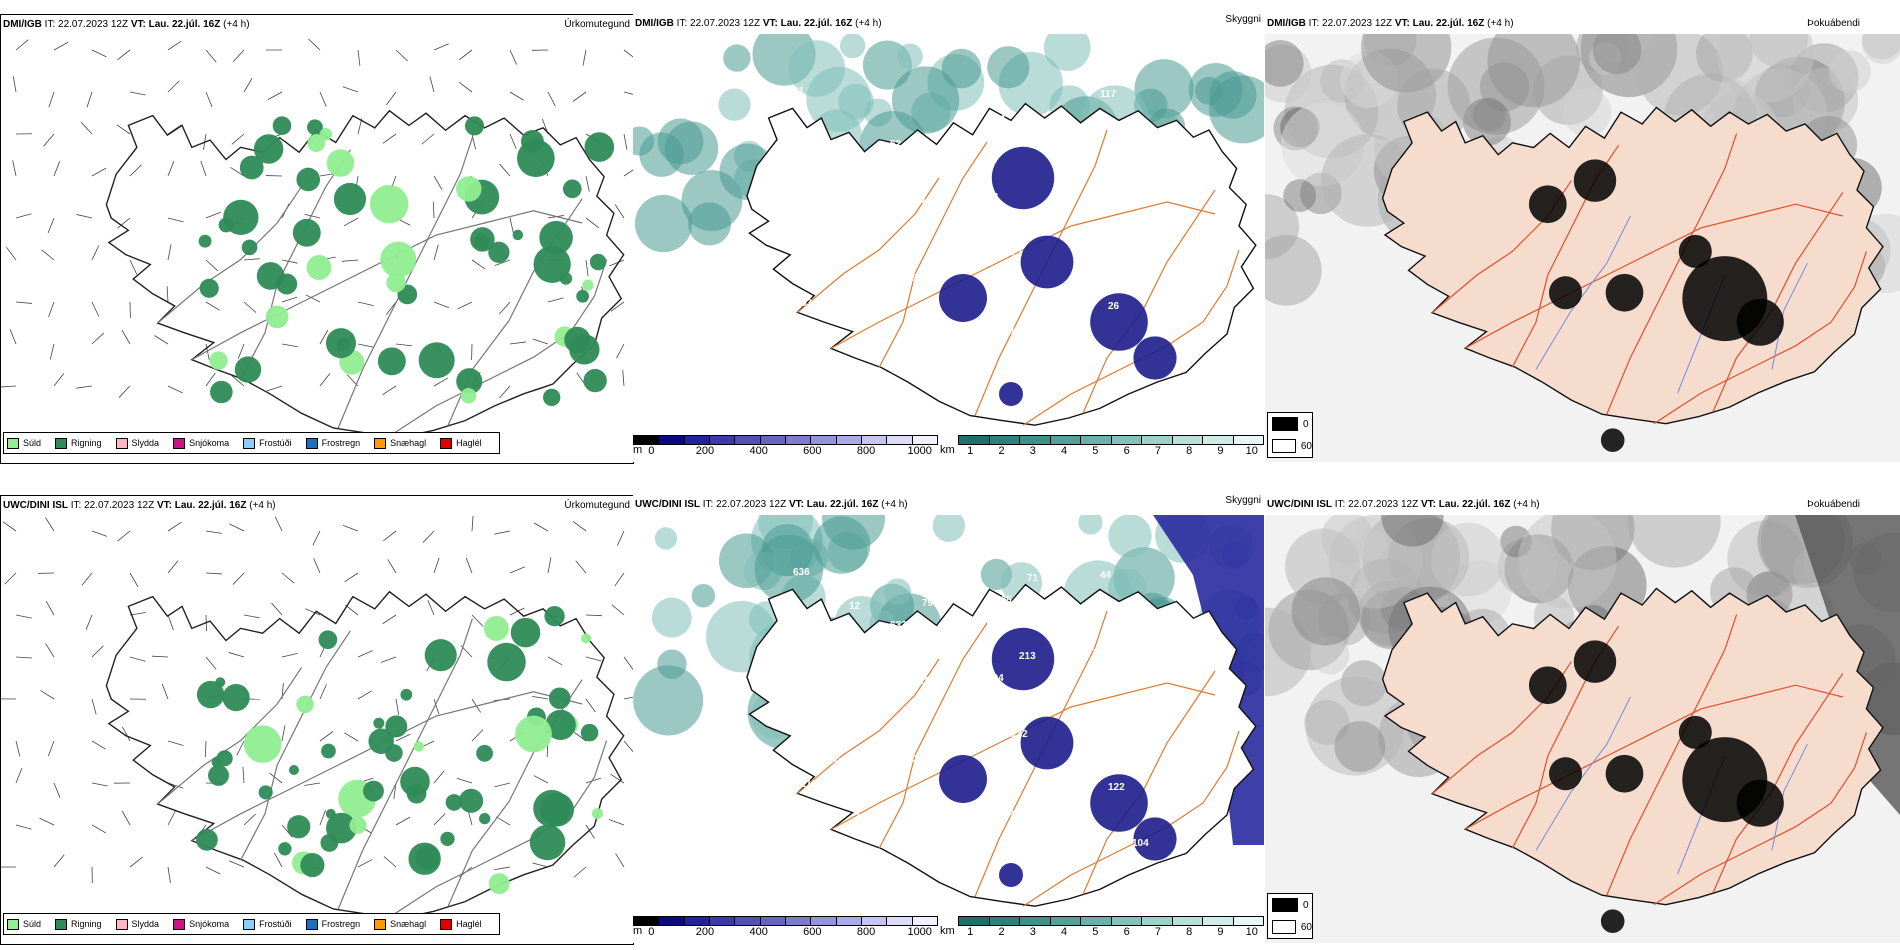 This screenshot has width=1900, height=950. I want to click on fog-legend-item: 0, so click(1290, 905).